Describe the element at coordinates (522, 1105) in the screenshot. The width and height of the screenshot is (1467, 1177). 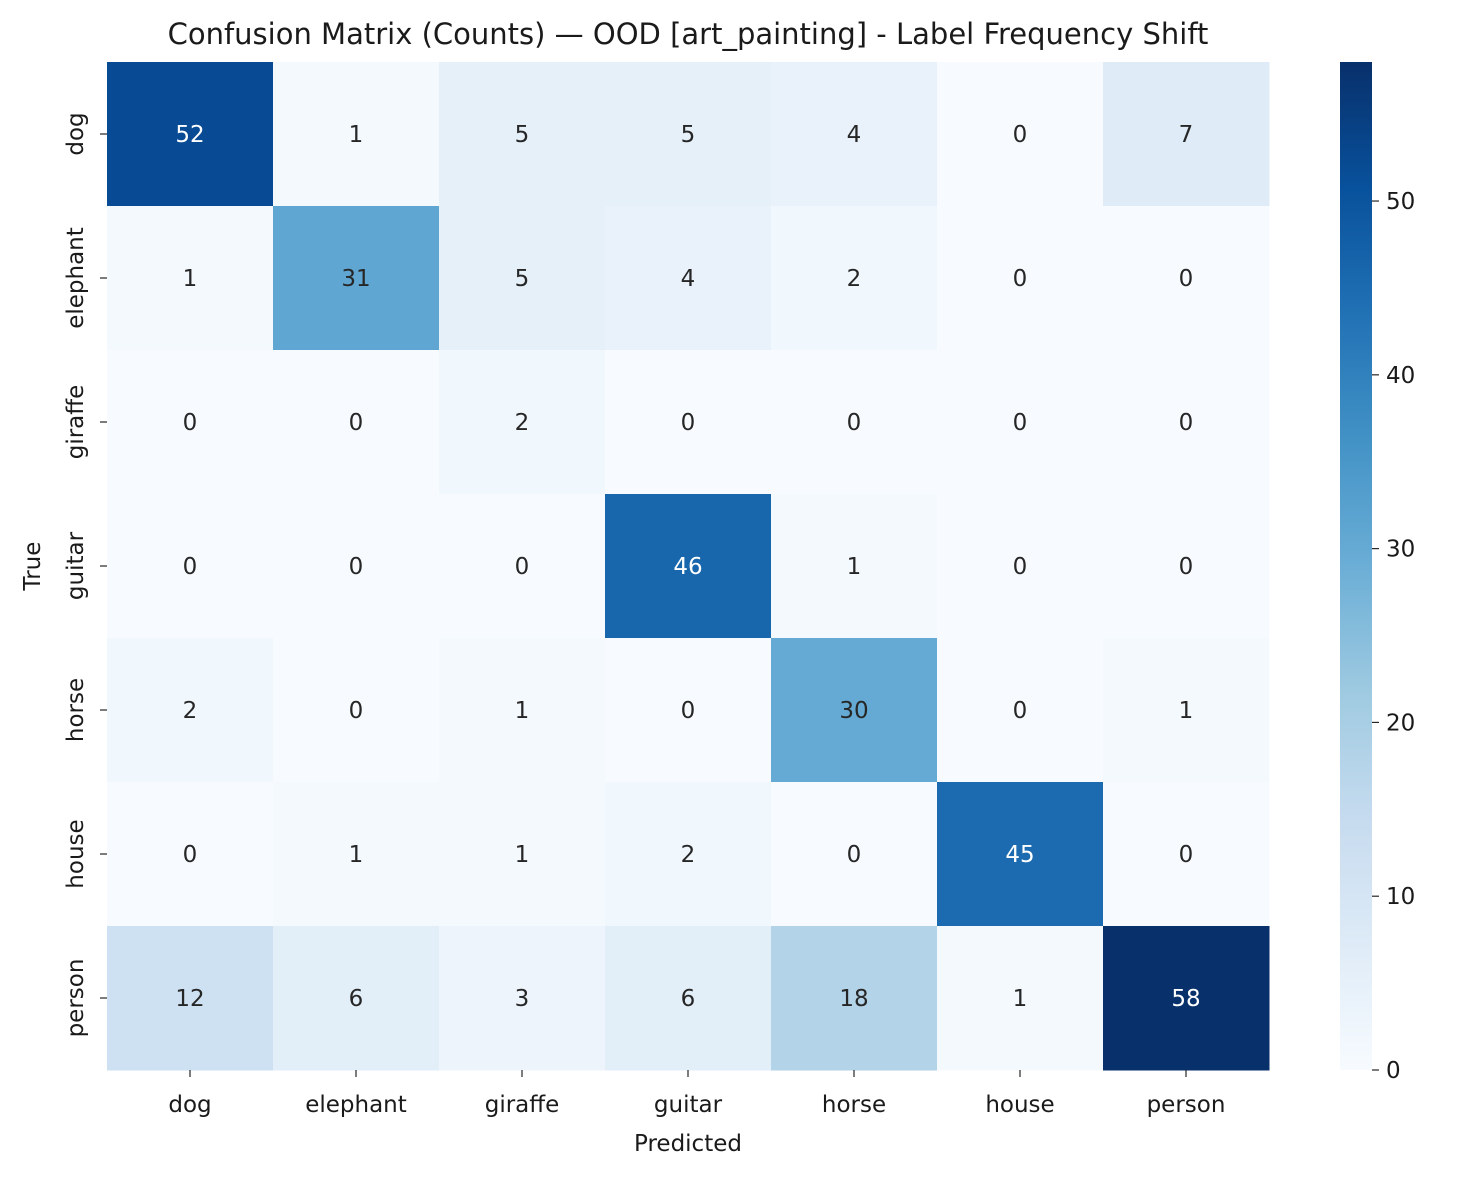
I see `x-tick-label: giraffe` at that location.